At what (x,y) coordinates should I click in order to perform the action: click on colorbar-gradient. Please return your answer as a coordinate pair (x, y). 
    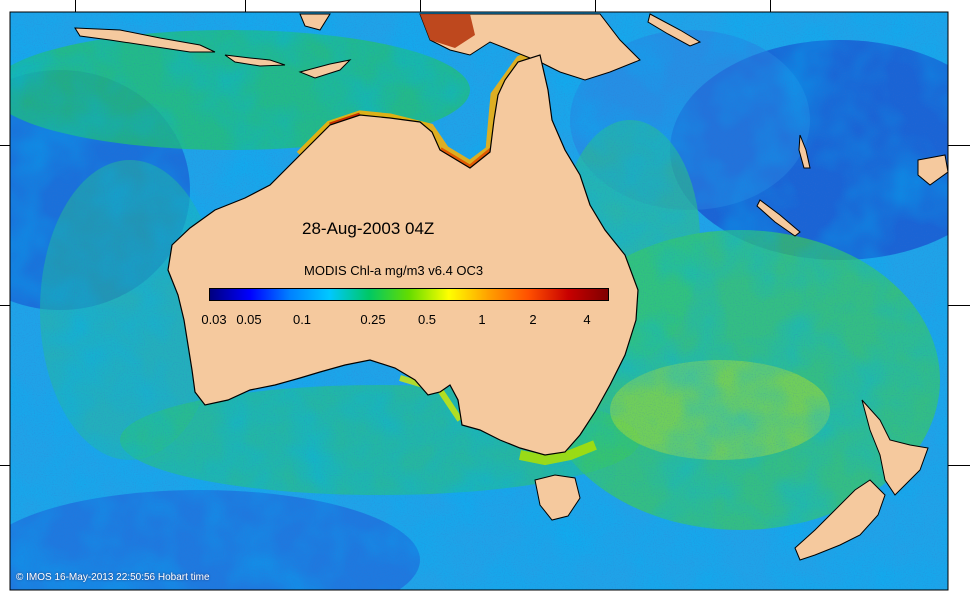
    Looking at the image, I should click on (409, 294).